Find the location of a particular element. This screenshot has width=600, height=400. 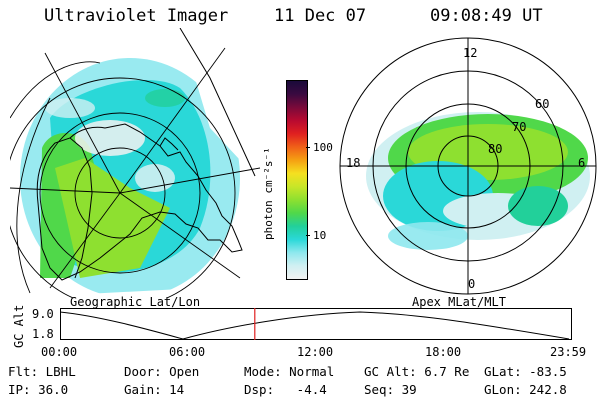

altitude-ylabel: GC Alt is located at coordinates (19, 326).